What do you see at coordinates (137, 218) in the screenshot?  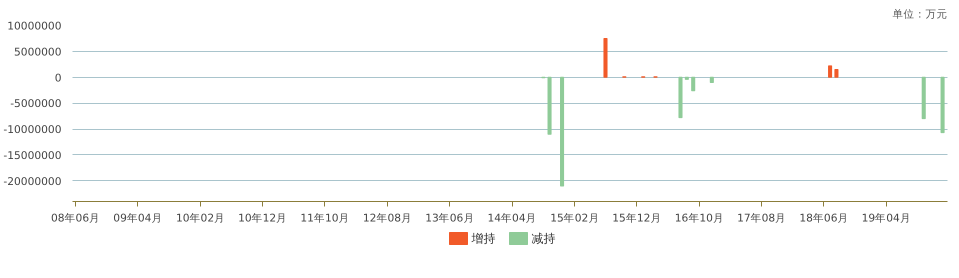 I see `x-tick-label: 09年04月` at bounding box center [137, 218].